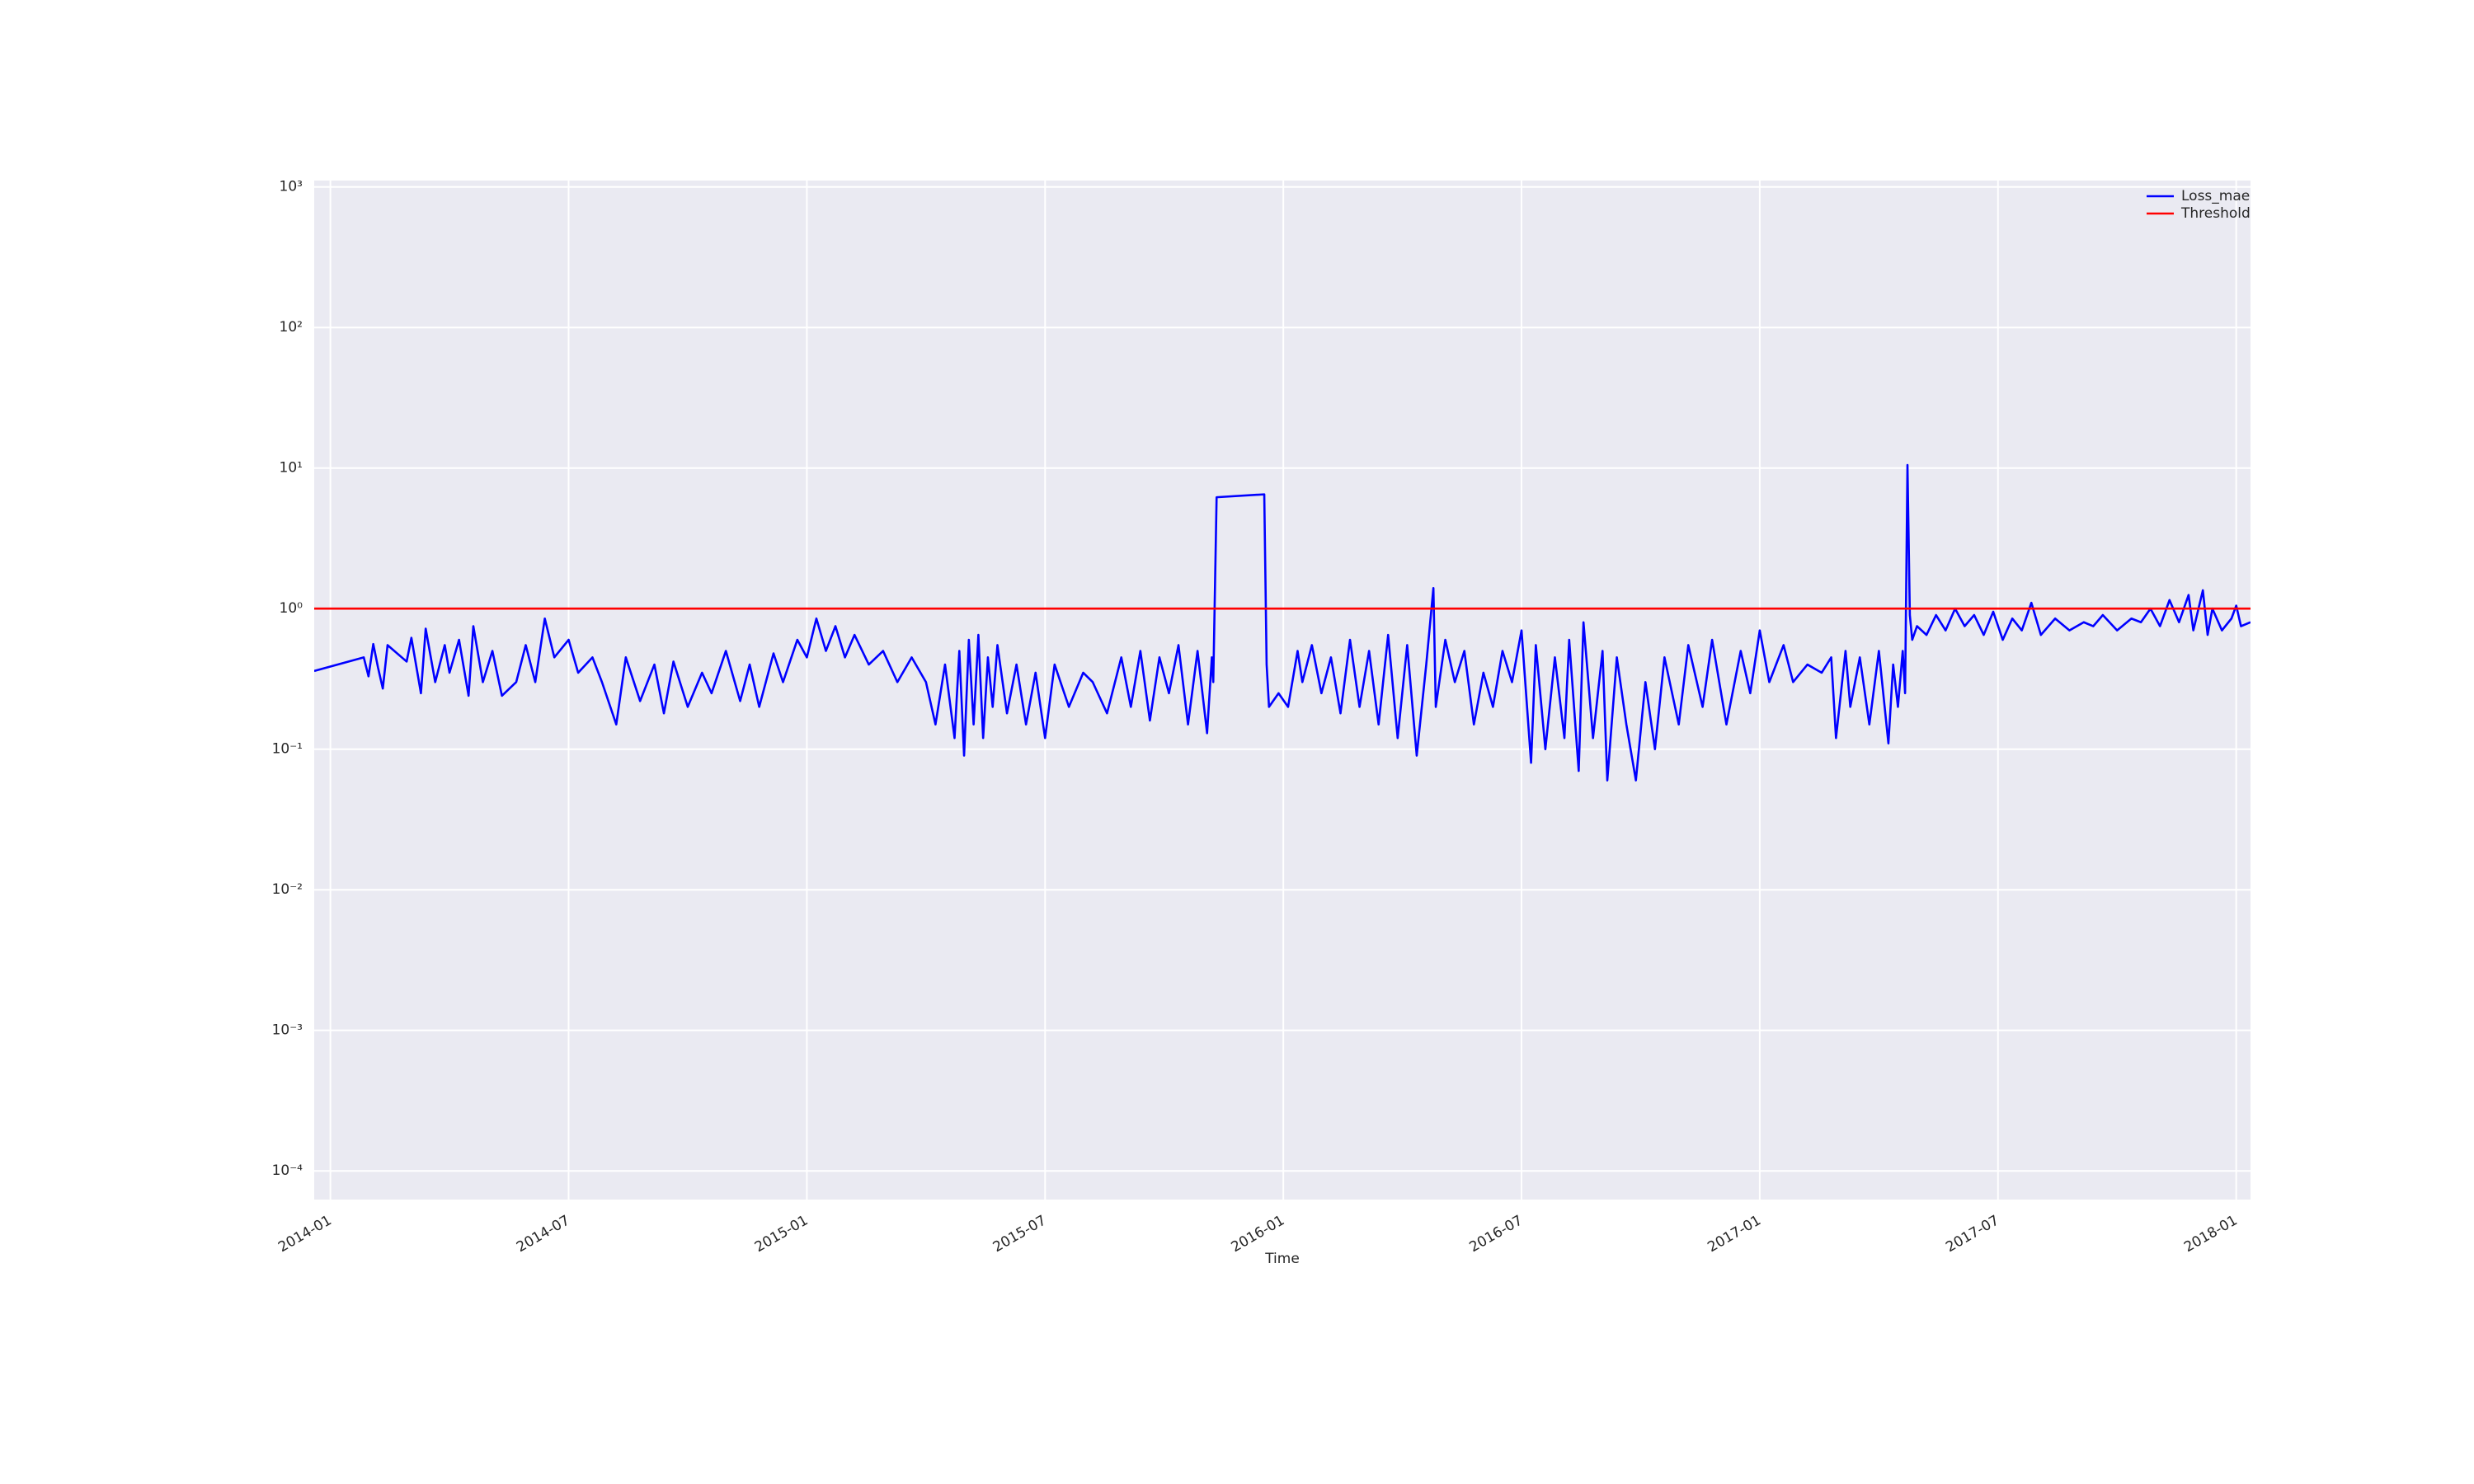  I want to click on y-tick-label: 10⁻³, so click(287, 1030).